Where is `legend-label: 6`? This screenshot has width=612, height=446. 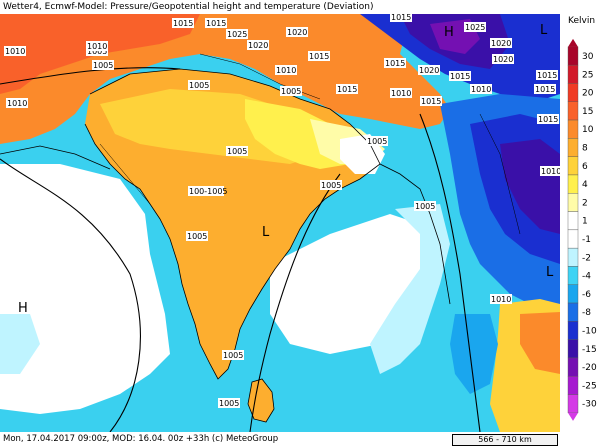 legend-label: 6 is located at coordinates (585, 167).